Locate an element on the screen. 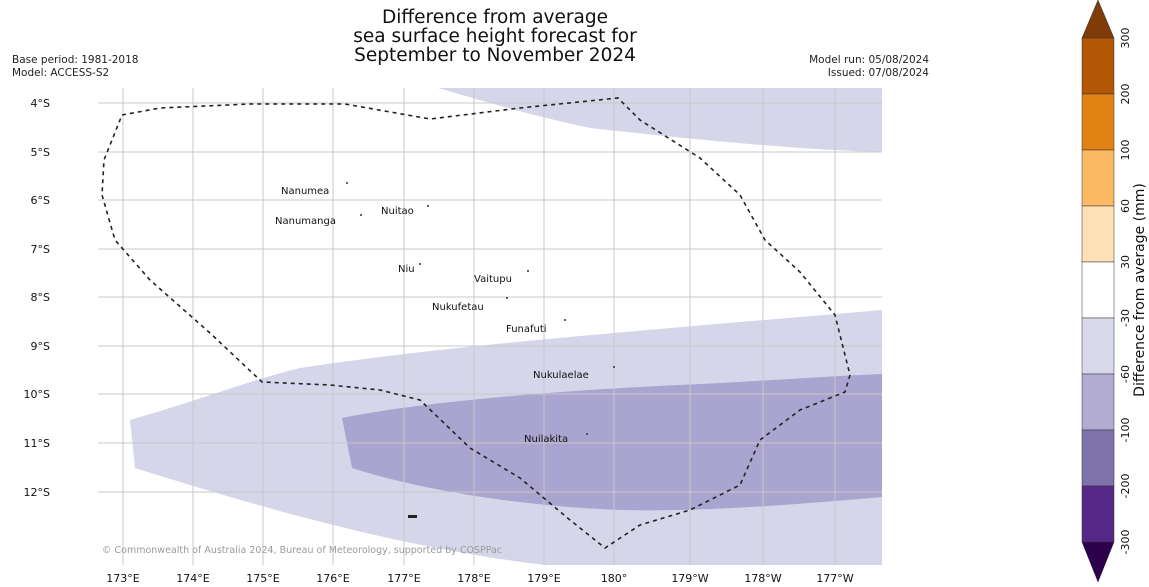 This screenshot has width=1149, height=587. lon-label: 177°E is located at coordinates (403, 578).